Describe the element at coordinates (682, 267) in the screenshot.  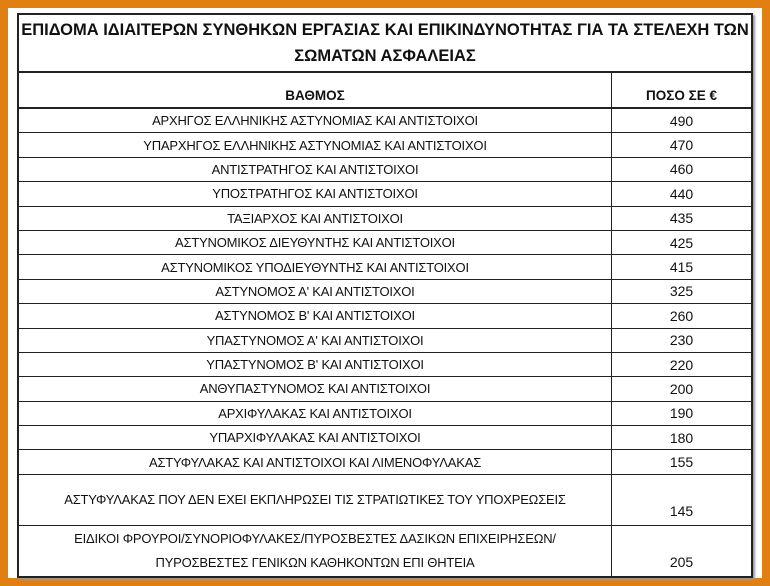
I see `amount-cell: 415` at that location.